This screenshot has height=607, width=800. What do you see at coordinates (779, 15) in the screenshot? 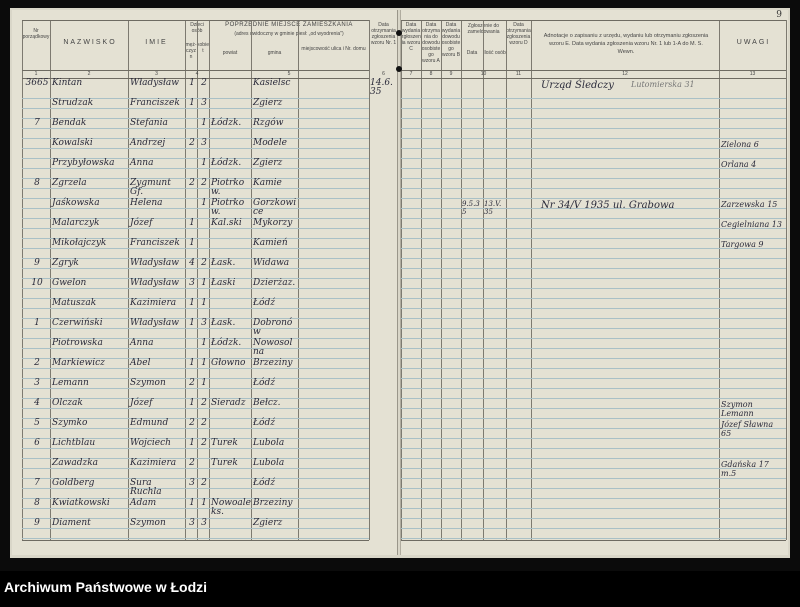
I see `page-number: 9` at bounding box center [779, 15].